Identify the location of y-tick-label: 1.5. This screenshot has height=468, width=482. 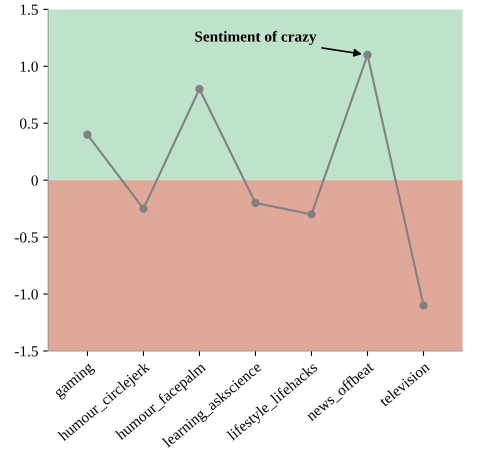
(29, 9).